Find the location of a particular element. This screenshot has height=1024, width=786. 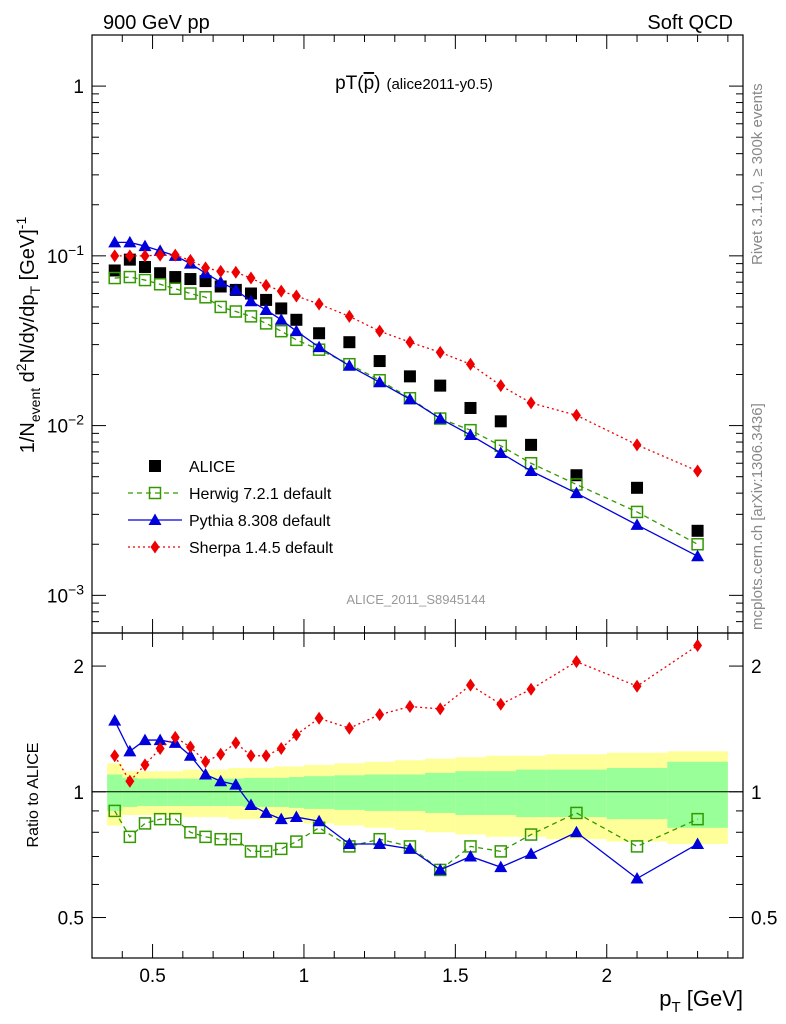

title-main: pT( is located at coordinates (349, 83).